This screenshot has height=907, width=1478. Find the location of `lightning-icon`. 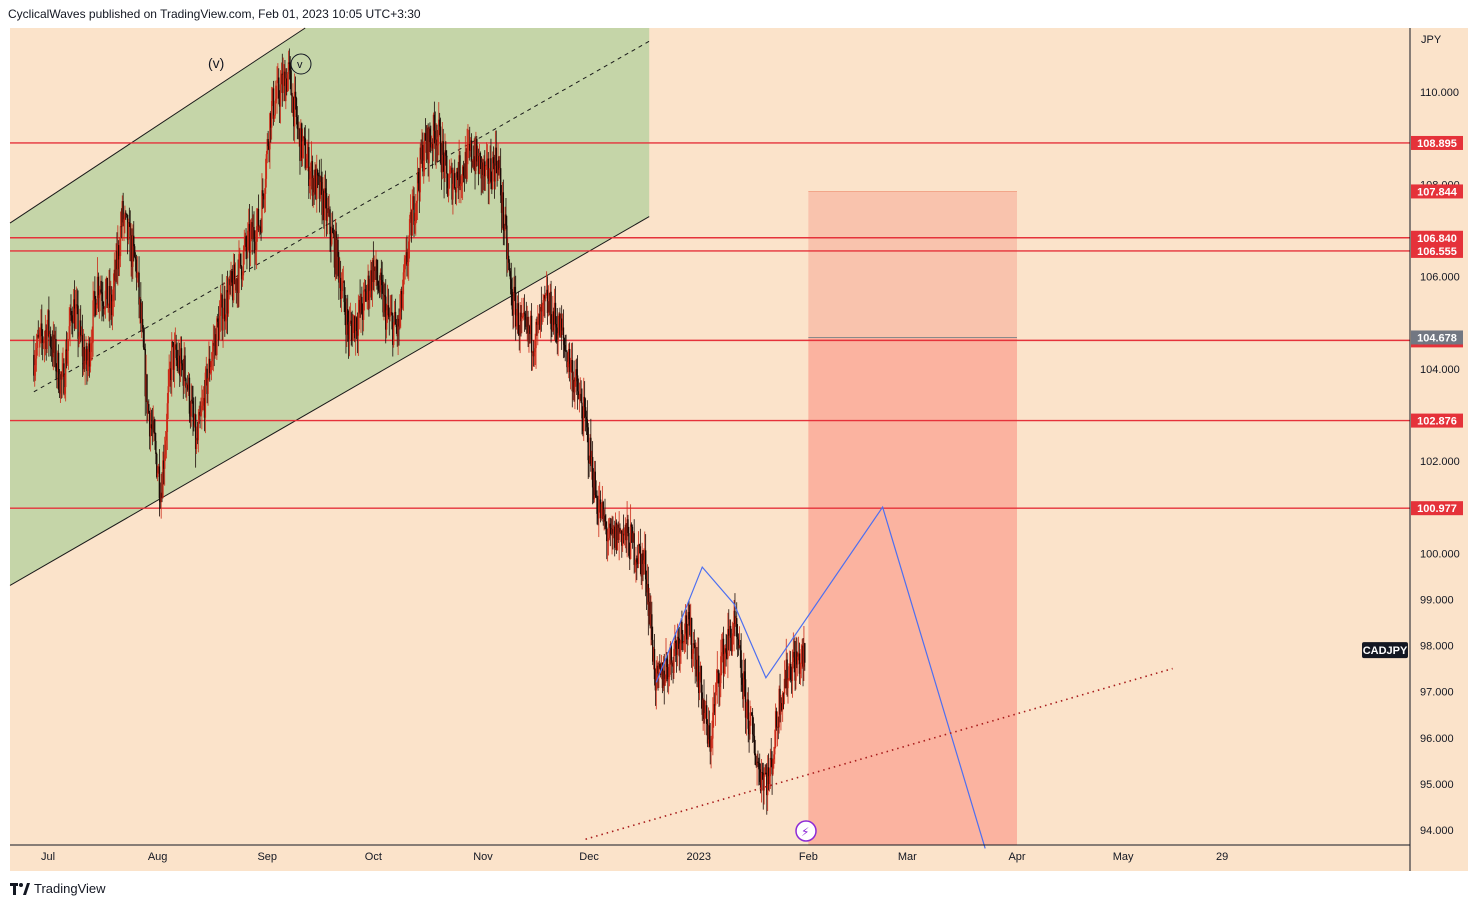

lightning-icon is located at coordinates (806, 831).